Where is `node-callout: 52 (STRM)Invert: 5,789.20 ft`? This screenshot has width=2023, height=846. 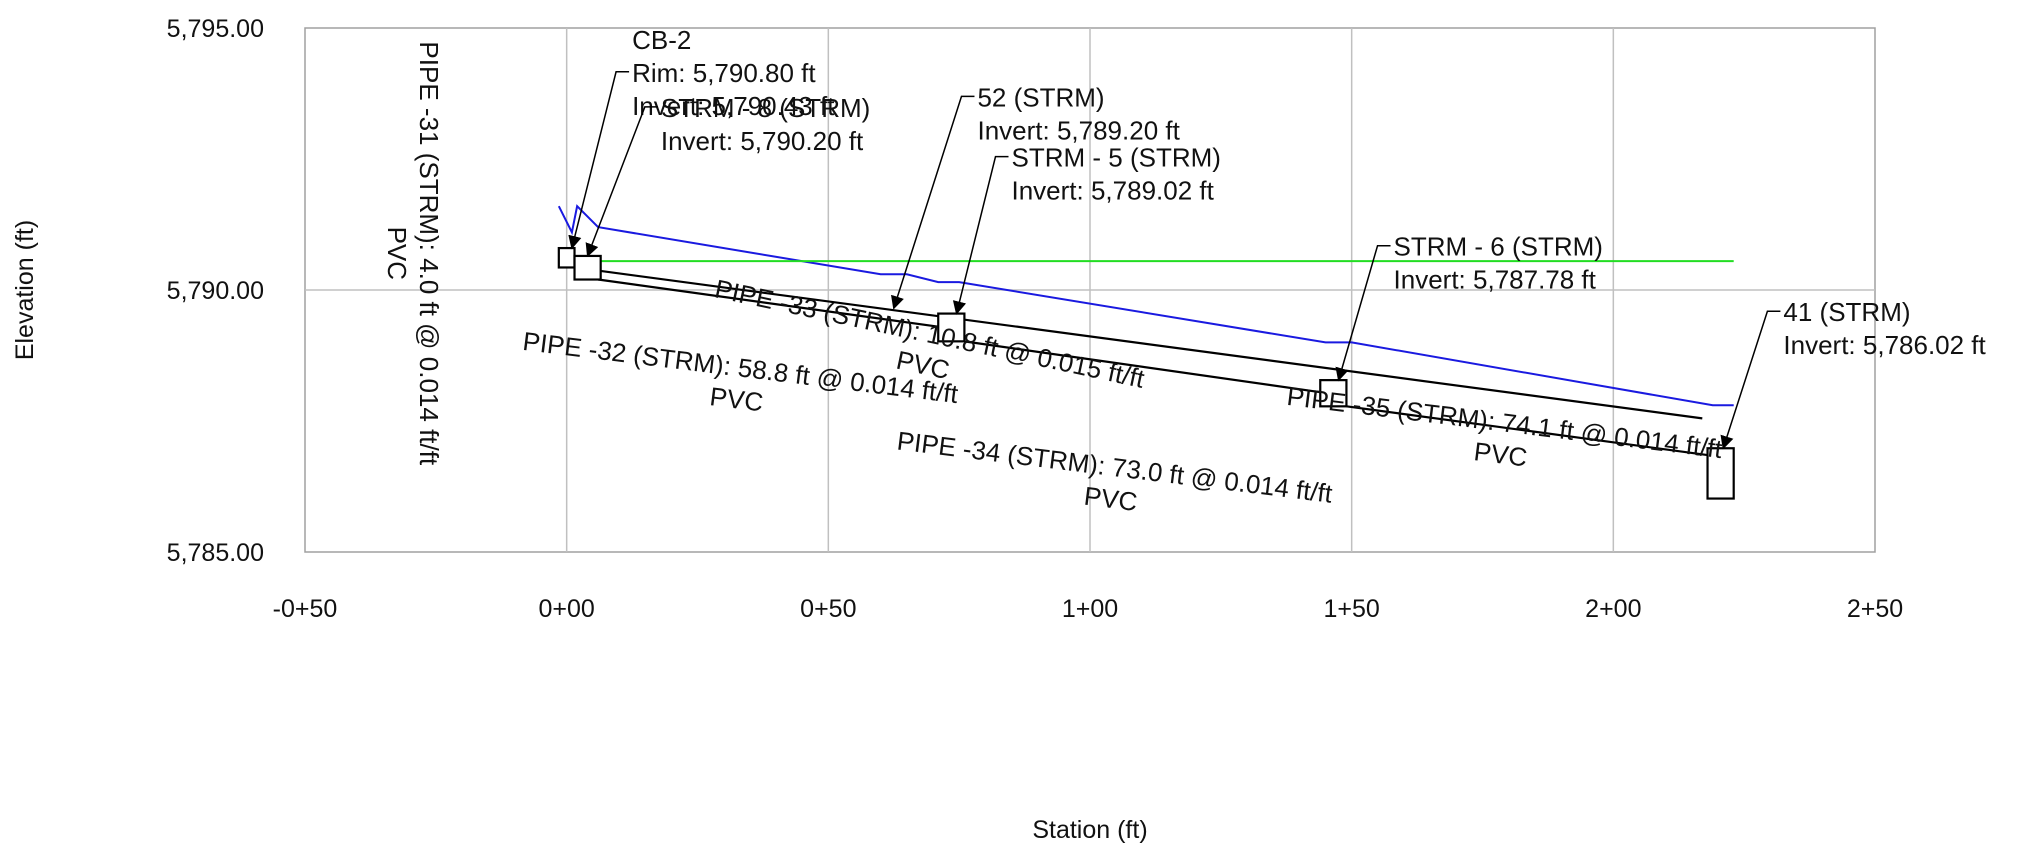 node-callout: 52 (STRM)Invert: 5,789.20 ft is located at coordinates (1036, 196).